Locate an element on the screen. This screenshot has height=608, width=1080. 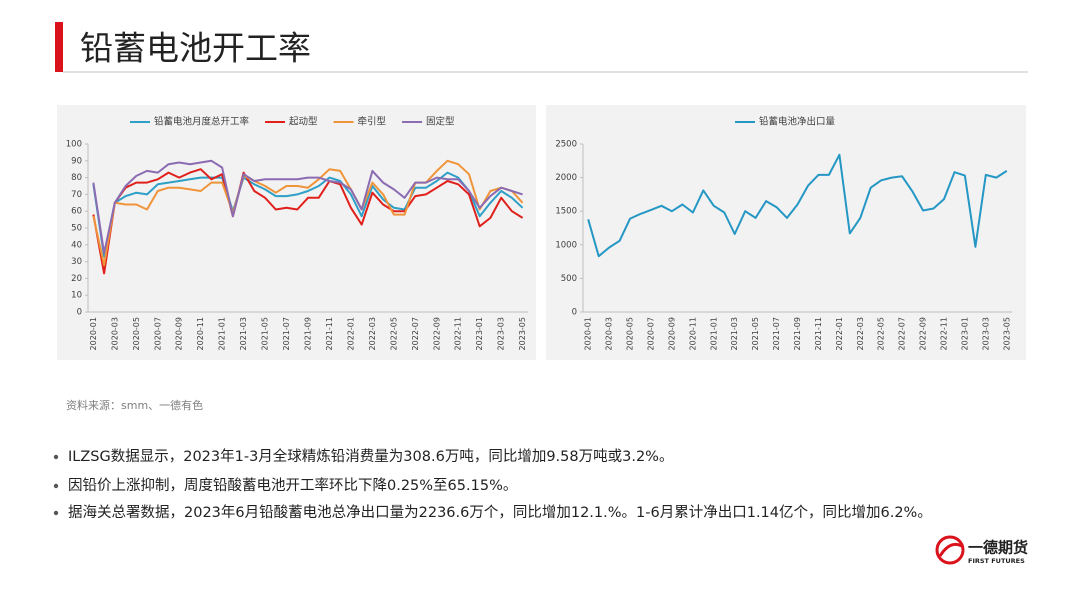
legend-label: 铅蓄电池净出口量 is located at coordinates (797, 122).